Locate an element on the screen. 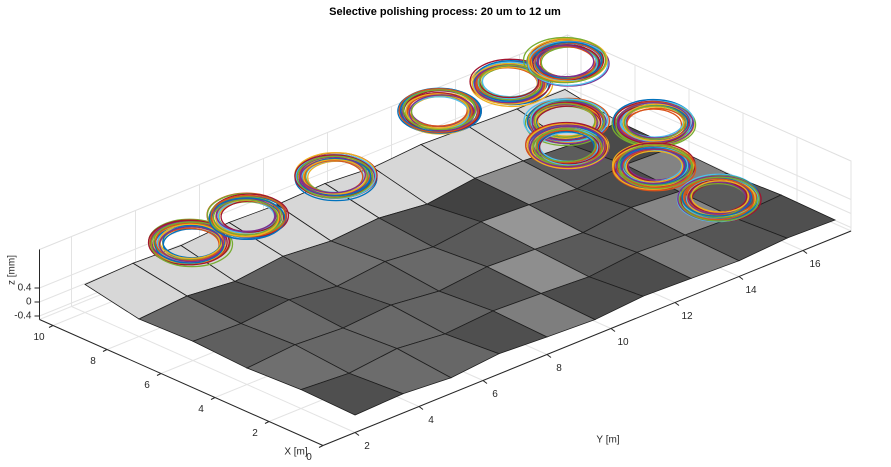  z-tick-label: -0.4 is located at coordinates (23, 316).